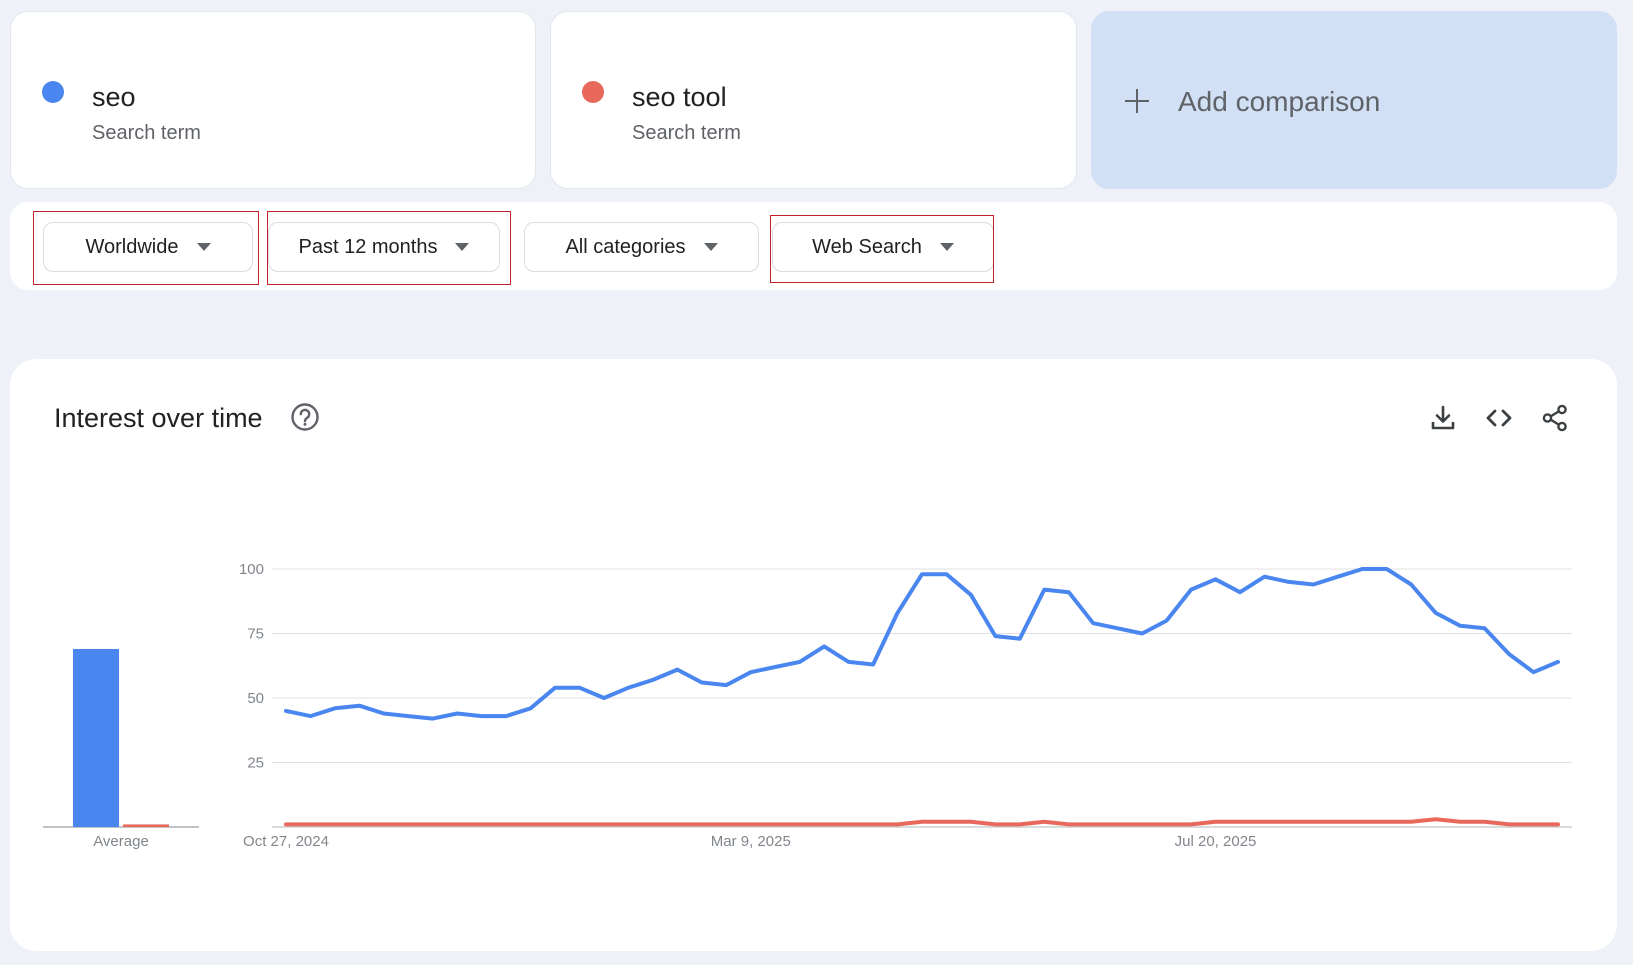 This screenshot has height=965, width=1633. I want to click on x-tick-label: Jul 20, 2025, so click(1216, 841).